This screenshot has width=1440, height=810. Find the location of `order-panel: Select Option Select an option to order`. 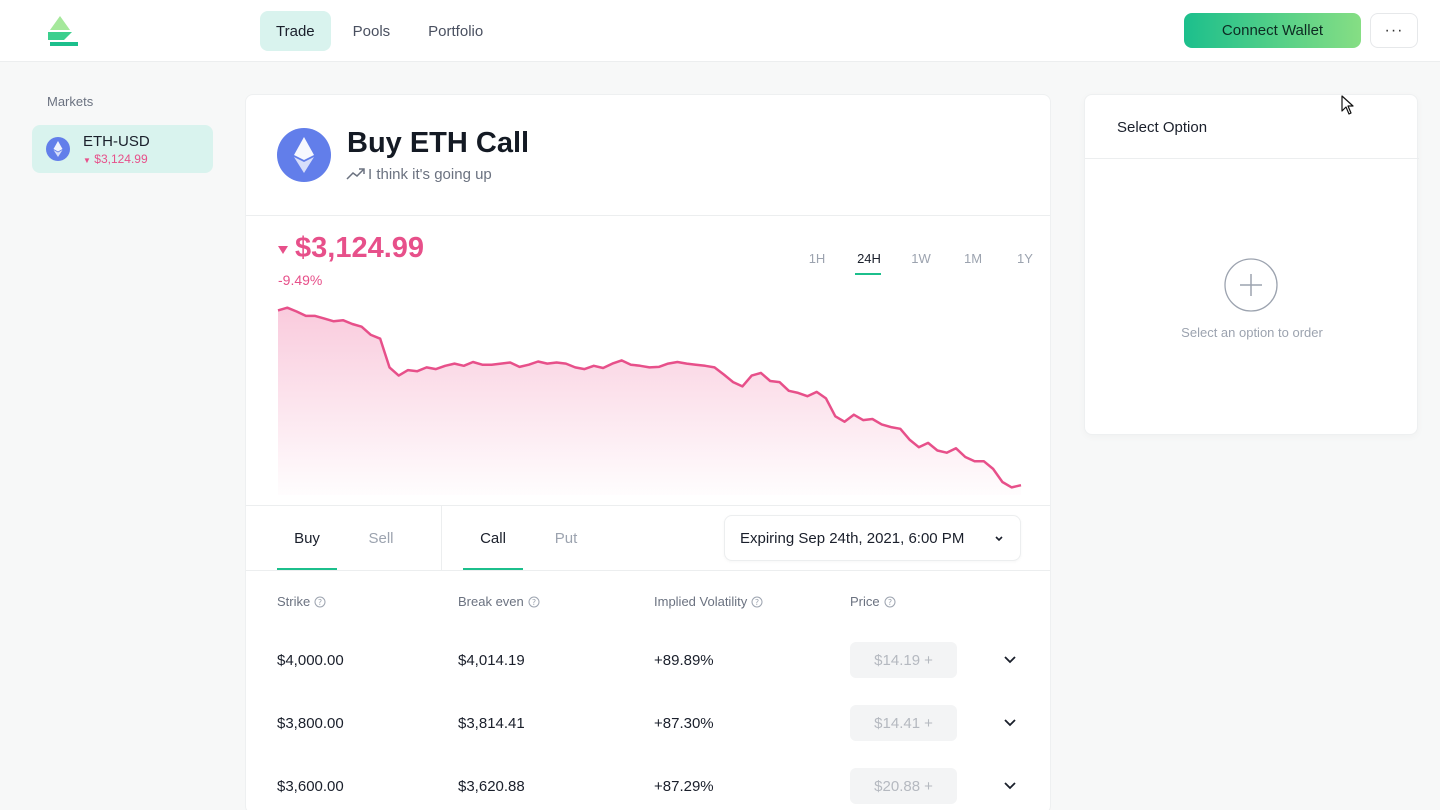

order-panel: Select Option Select an option to order is located at coordinates (1251, 264).